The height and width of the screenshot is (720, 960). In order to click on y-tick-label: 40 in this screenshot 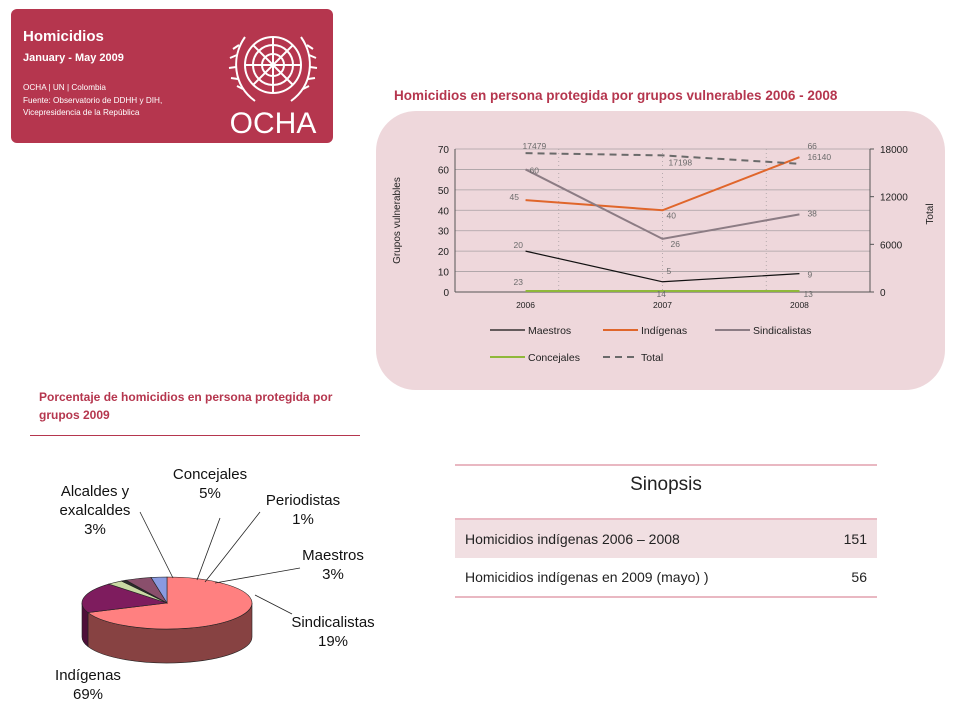, I will do `click(444, 211)`.